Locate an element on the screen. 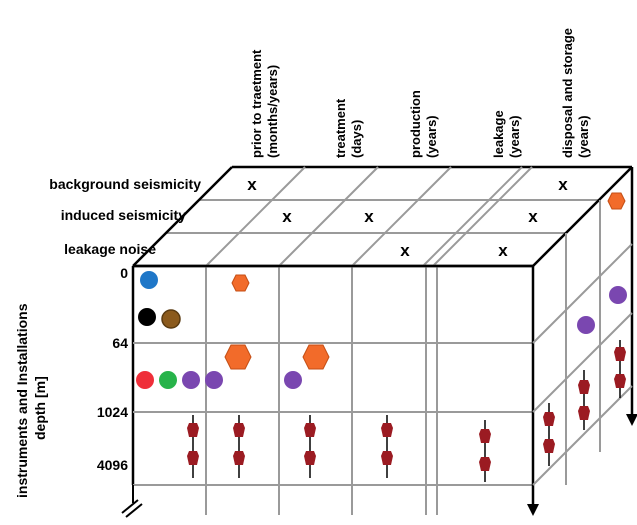 Image resolution: width=637 pixels, height=525 pixels. side-face is located at coordinates (584, 326).